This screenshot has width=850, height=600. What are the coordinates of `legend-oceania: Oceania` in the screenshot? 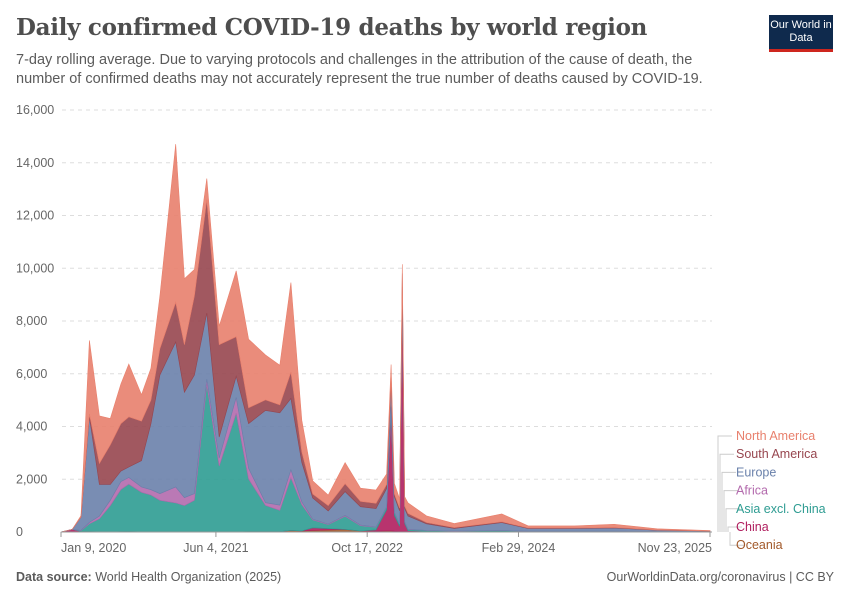 It's located at (759, 545).